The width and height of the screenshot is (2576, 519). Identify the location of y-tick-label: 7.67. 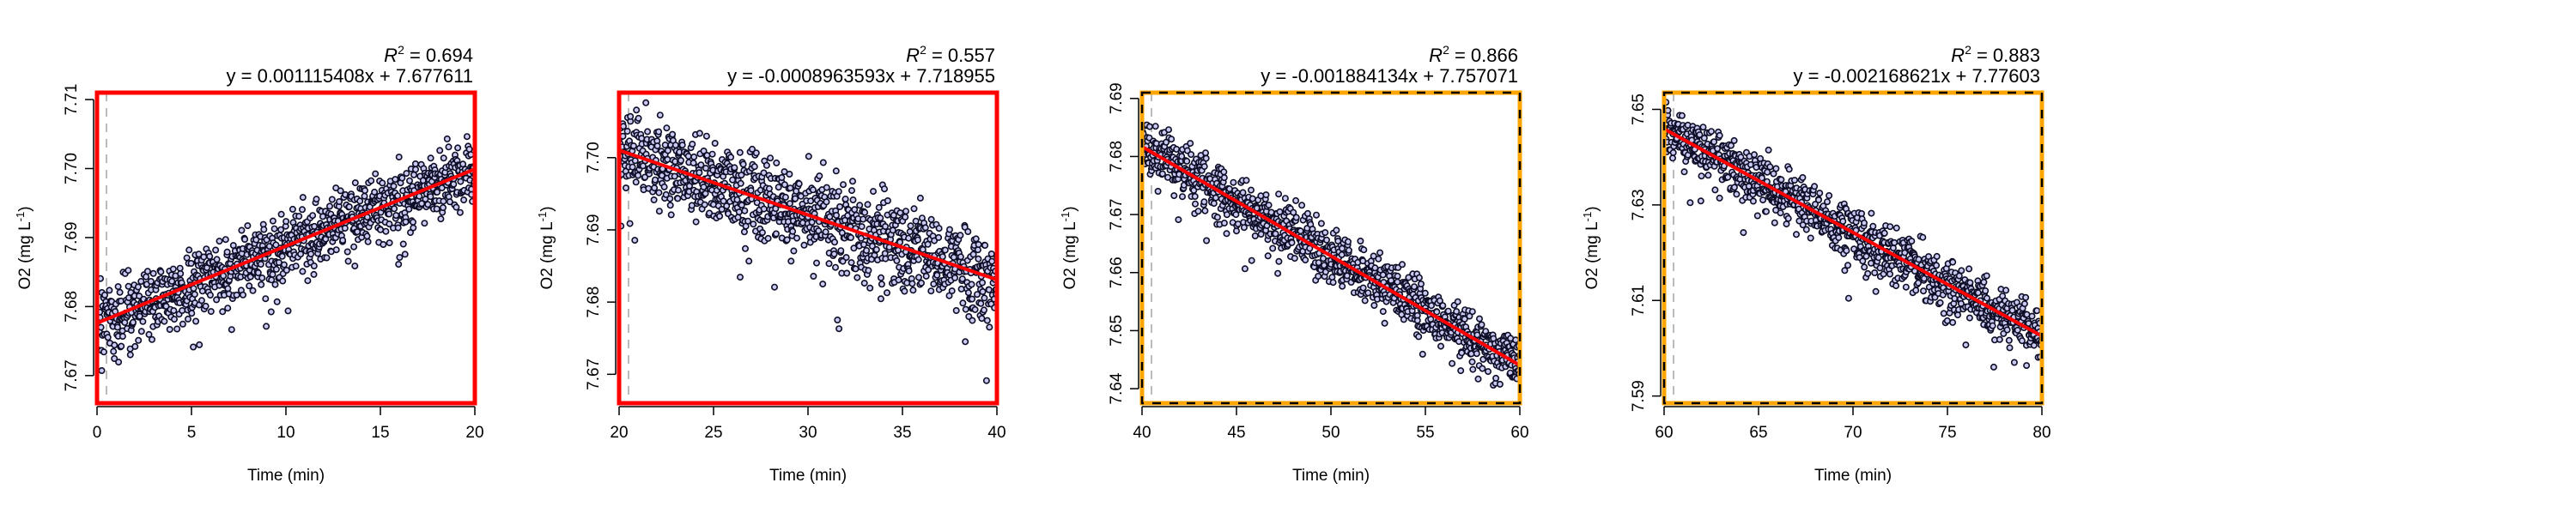
(1117, 215).